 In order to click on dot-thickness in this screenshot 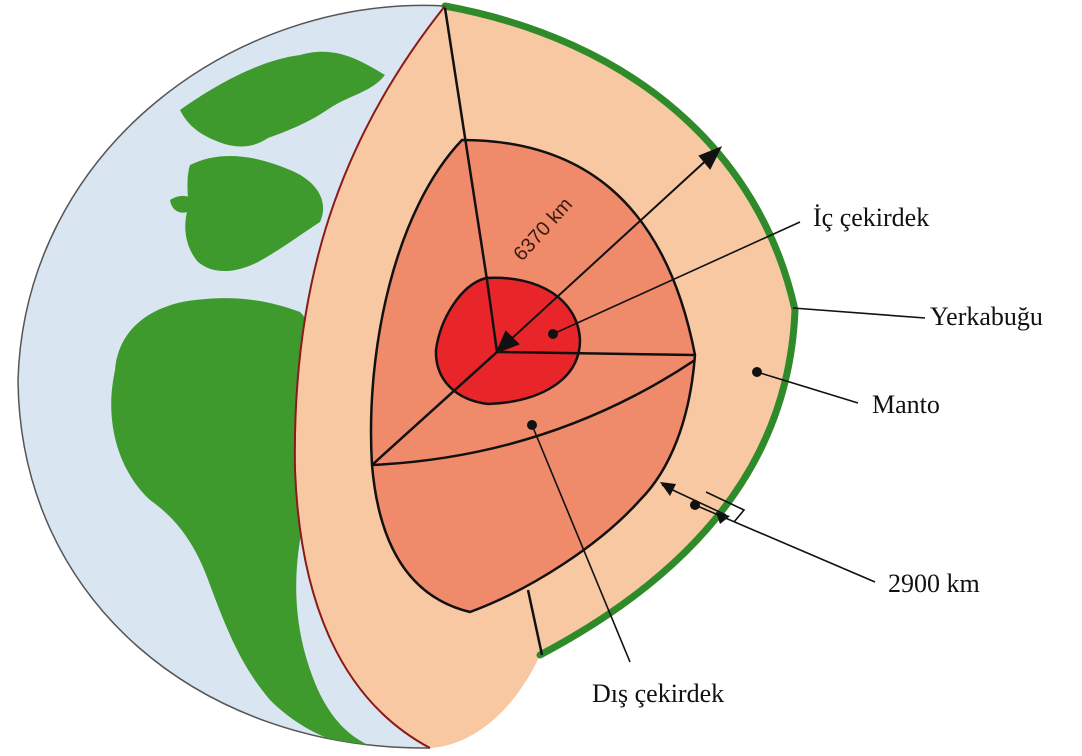, I will do `click(695, 505)`.